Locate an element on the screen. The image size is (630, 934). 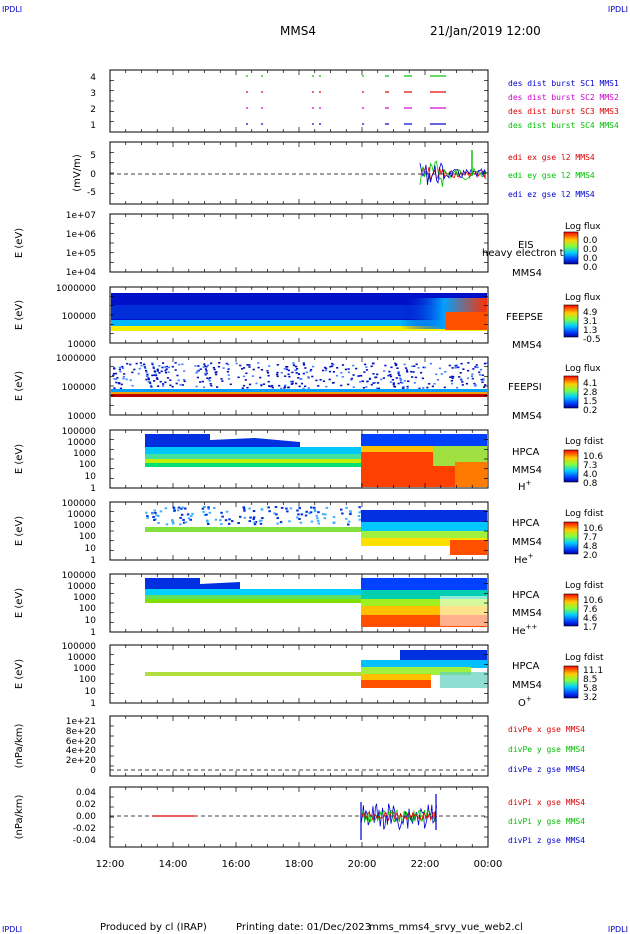
species-label: O+ is located at coordinates (525, 702).